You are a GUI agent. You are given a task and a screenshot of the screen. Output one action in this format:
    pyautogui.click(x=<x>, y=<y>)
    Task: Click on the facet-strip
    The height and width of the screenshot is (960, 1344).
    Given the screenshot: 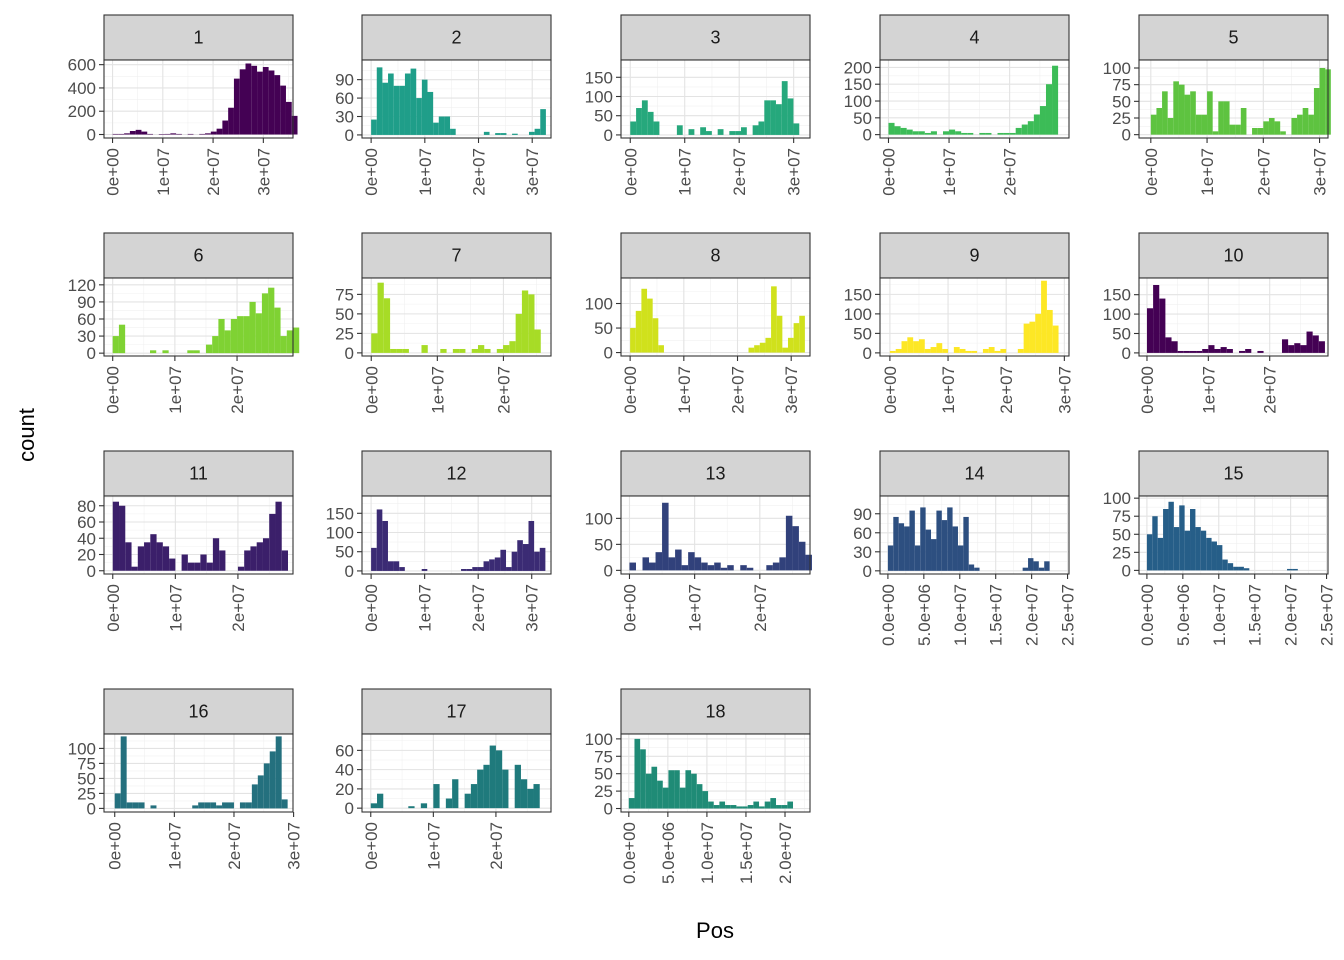 What is the action you would take?
    pyautogui.click(x=456, y=37)
    